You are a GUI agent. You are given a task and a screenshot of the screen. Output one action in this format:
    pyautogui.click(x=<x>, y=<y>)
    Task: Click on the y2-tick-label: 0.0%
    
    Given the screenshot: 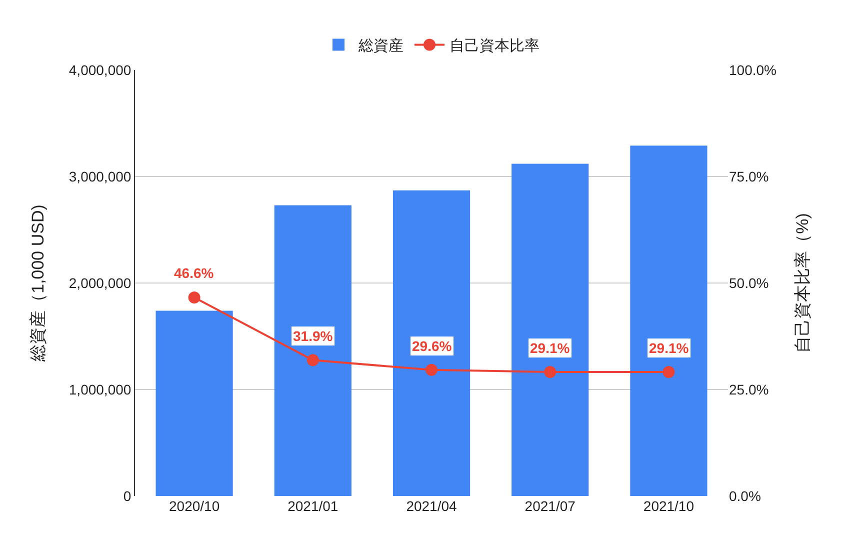 What is the action you would take?
    pyautogui.click(x=745, y=496)
    